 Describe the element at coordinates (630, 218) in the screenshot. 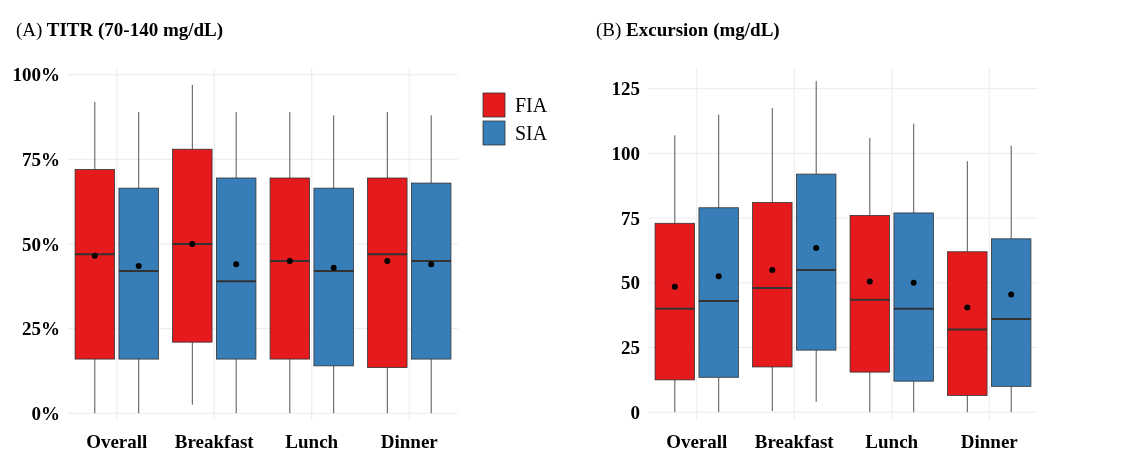

I see `y-tick-label: 75` at that location.